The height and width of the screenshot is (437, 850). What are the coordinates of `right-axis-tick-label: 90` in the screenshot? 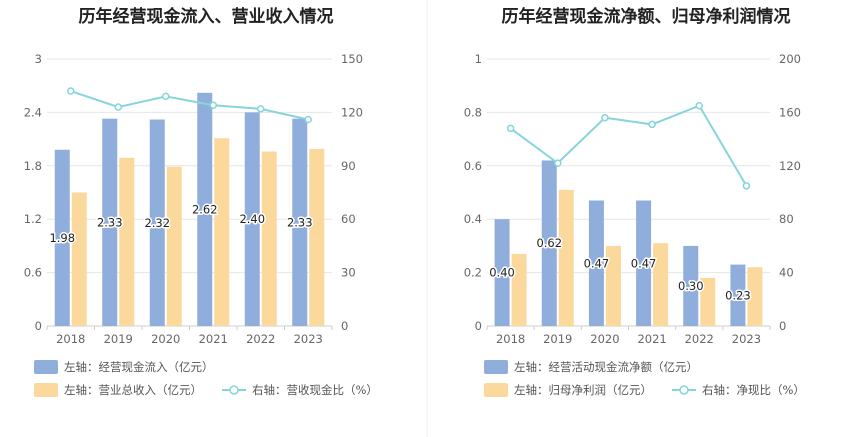 It's located at (348, 166).